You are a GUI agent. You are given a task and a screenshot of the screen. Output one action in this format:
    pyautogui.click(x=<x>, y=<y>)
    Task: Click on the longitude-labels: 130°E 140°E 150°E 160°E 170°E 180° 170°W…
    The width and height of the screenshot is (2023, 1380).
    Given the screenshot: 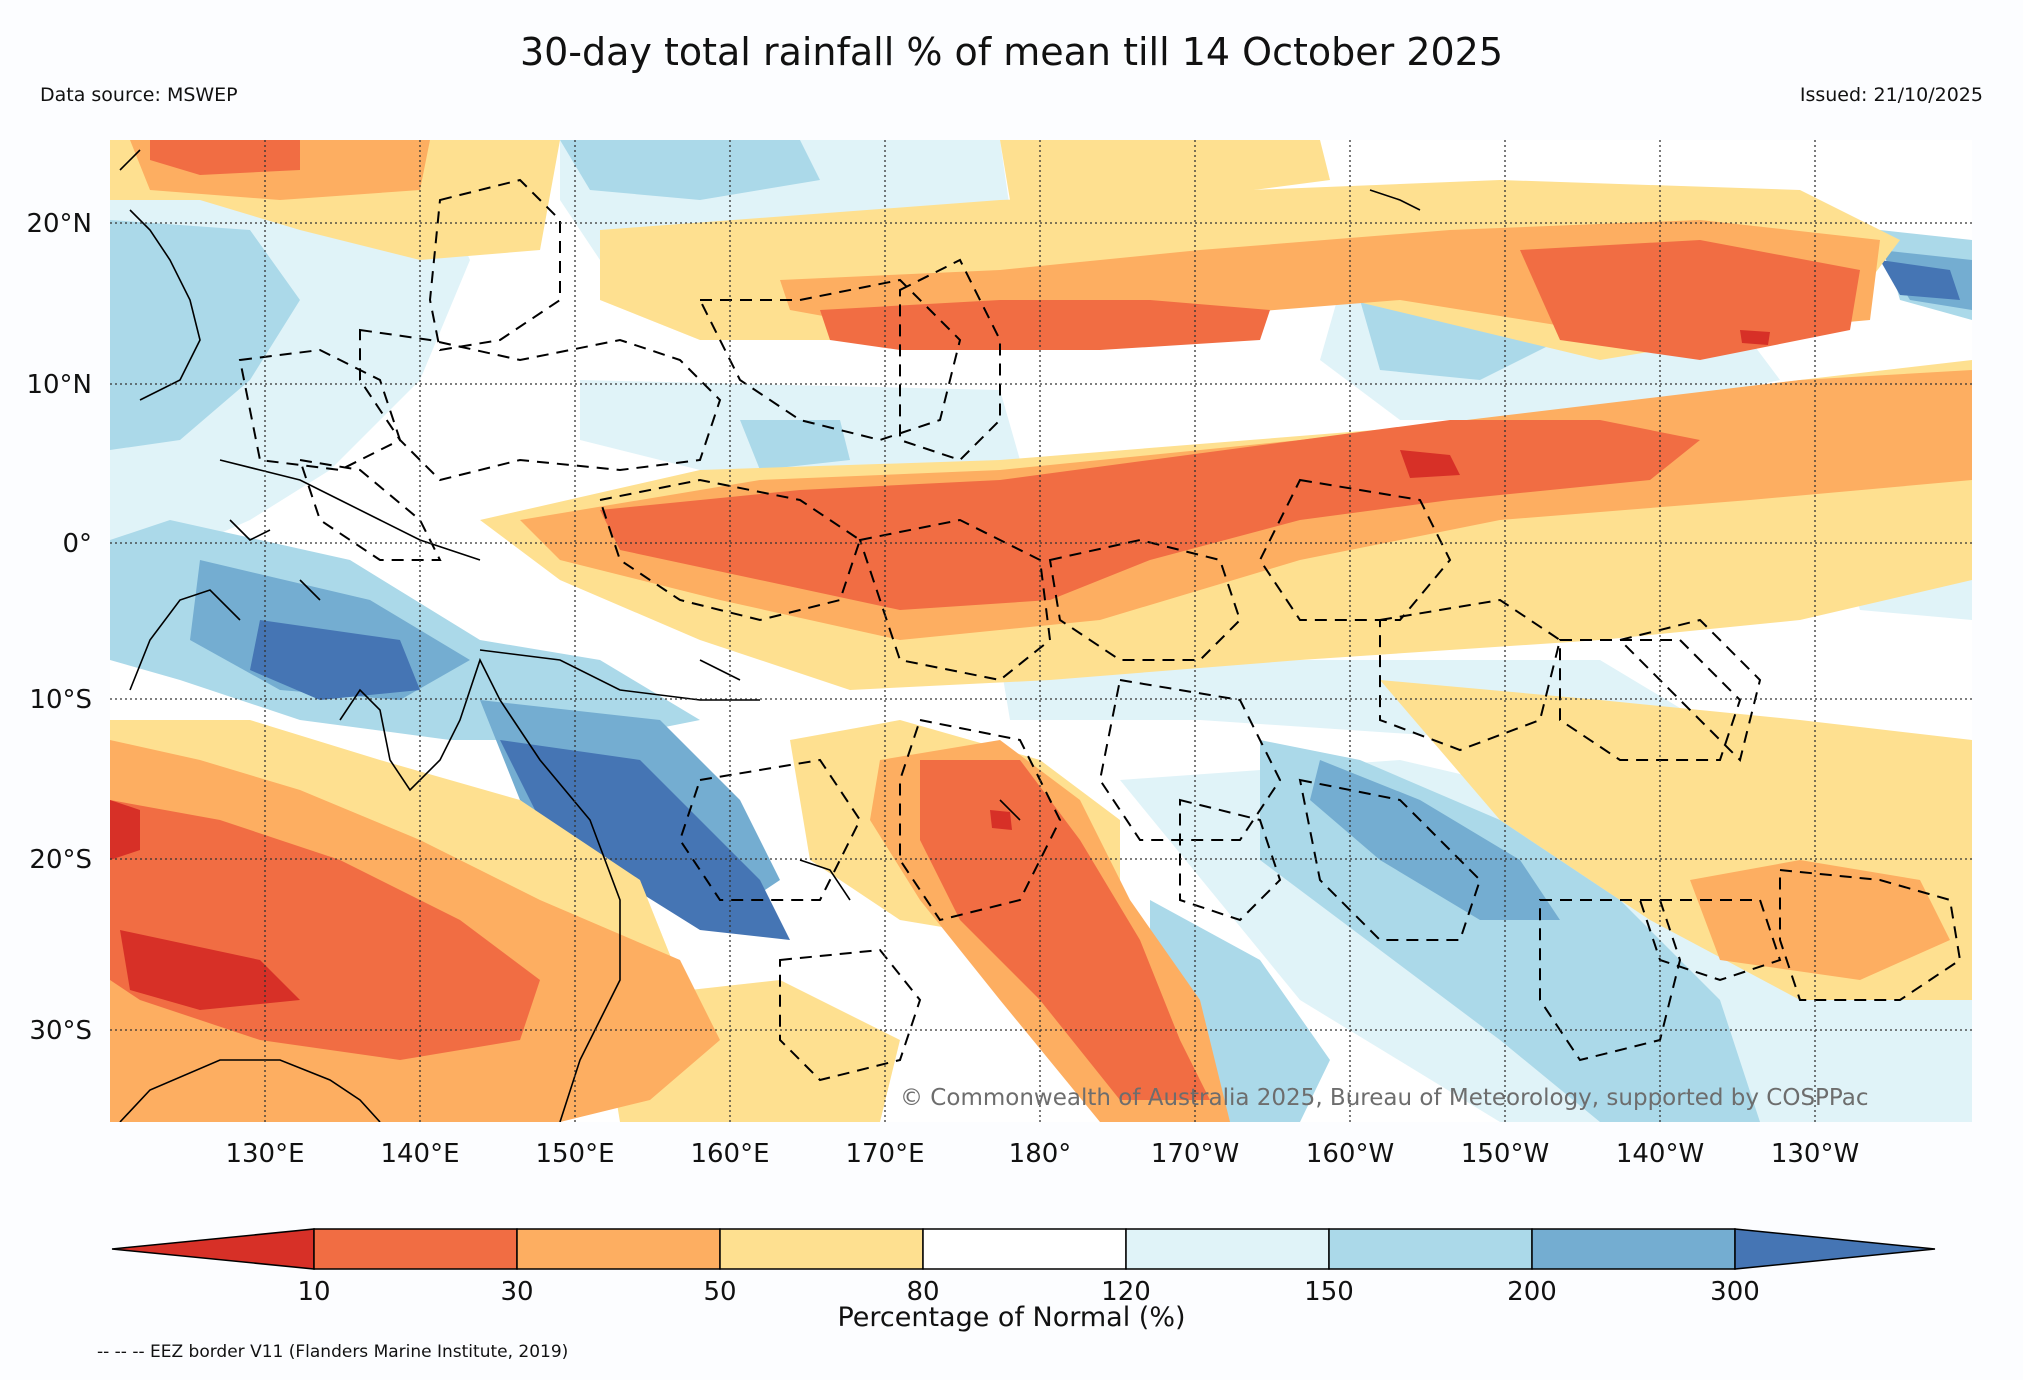 What is the action you would take?
    pyautogui.click(x=1042, y=1154)
    